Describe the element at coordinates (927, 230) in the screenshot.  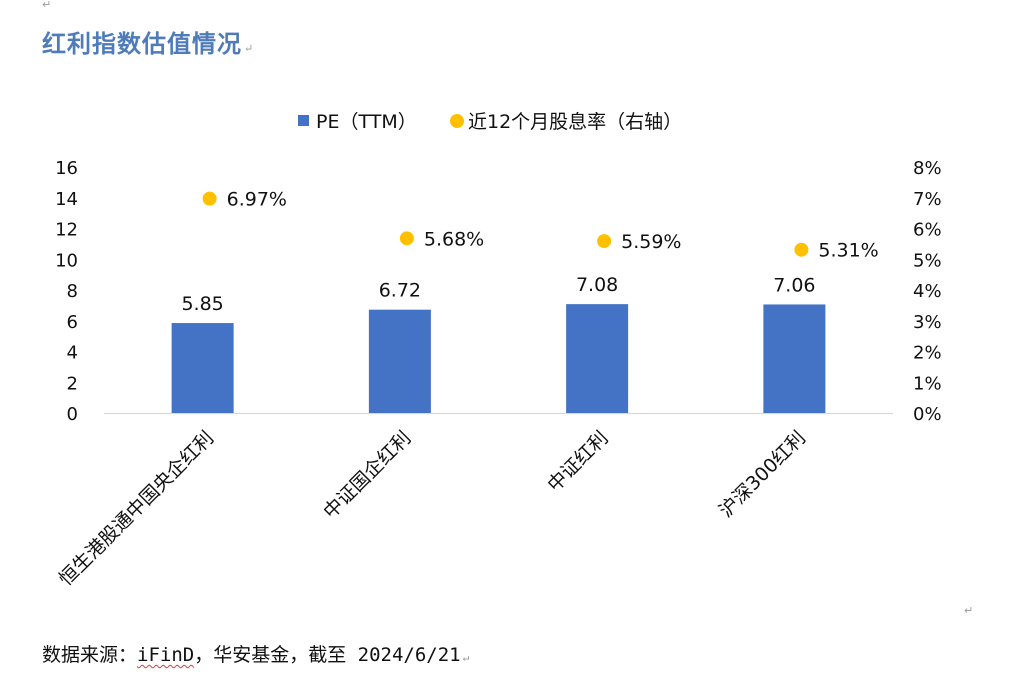
I see `right-axis-tick: 6%` at that location.